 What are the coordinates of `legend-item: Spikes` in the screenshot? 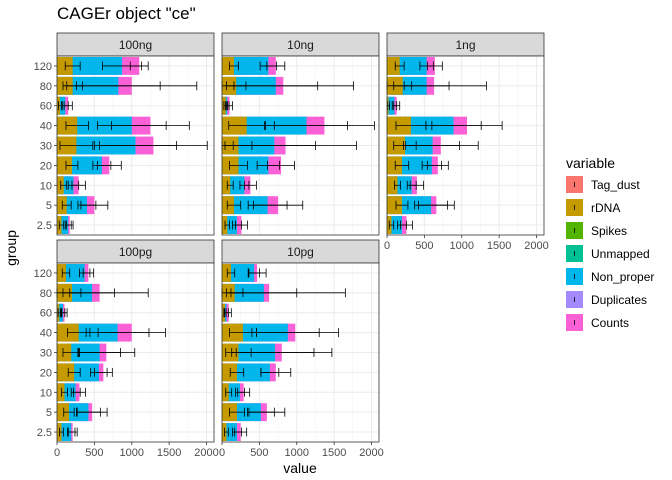 It's located at (596, 230).